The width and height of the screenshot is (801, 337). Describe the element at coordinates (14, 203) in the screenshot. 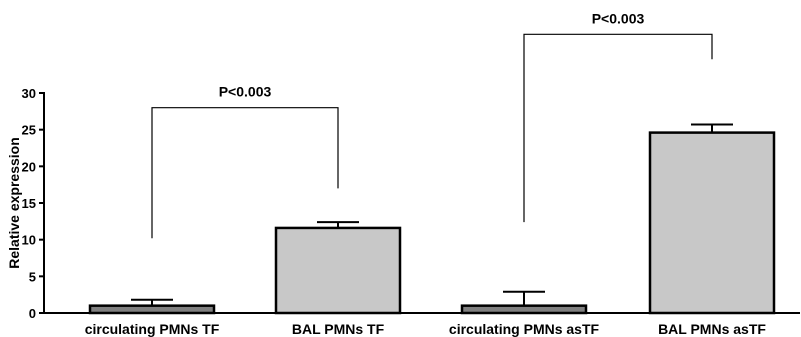

I see `y-axis-title: Relative expression` at that location.